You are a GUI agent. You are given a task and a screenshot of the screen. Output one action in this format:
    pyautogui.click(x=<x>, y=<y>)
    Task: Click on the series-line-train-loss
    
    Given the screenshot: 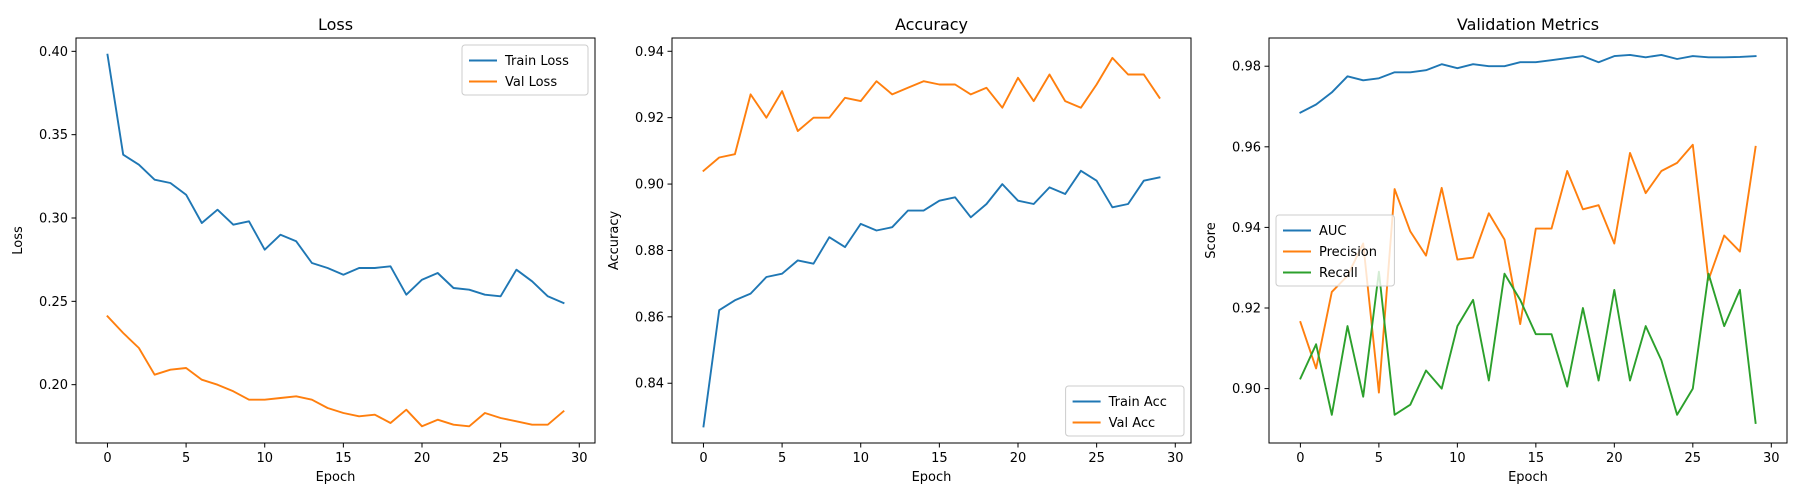 What is the action you would take?
    pyautogui.click(x=335, y=179)
    